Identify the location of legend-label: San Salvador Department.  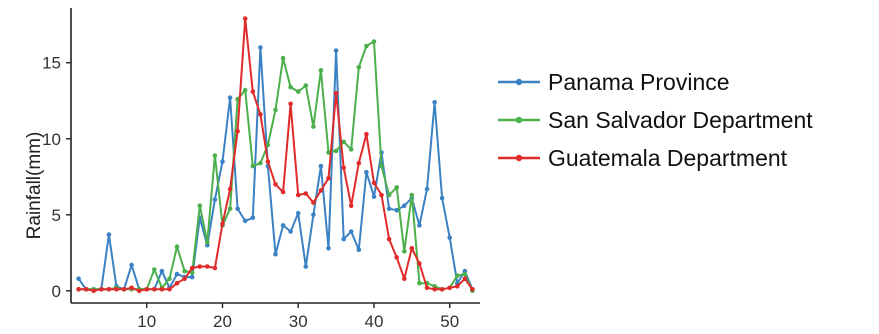
(680, 120).